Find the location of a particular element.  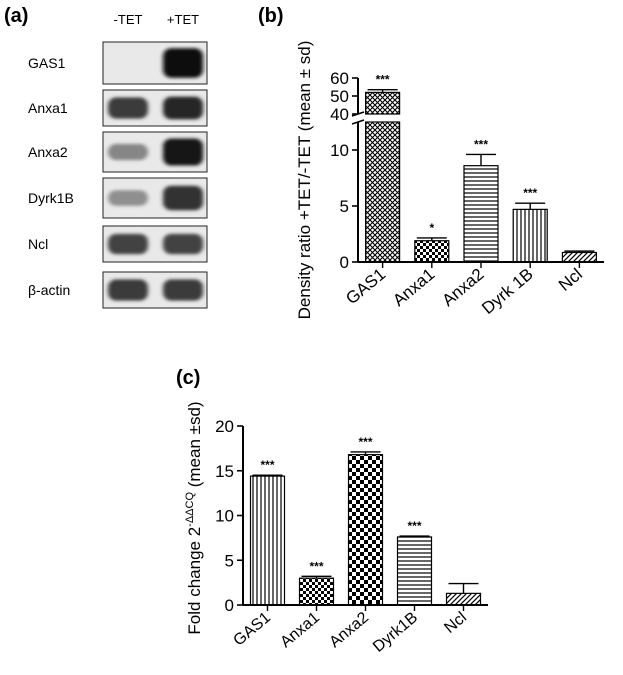

western-blot-panel: -TET +TET GAS1 Anxa1 Anxa2 Dyrk1B Ncl β-actin is located at coordinates (118, 160).